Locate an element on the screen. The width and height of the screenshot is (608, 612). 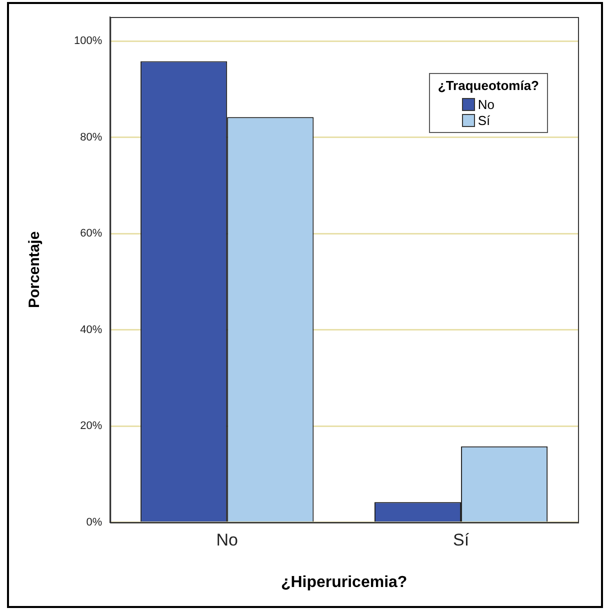
y-axis-title: Porcentaje is located at coordinates (35, 269).